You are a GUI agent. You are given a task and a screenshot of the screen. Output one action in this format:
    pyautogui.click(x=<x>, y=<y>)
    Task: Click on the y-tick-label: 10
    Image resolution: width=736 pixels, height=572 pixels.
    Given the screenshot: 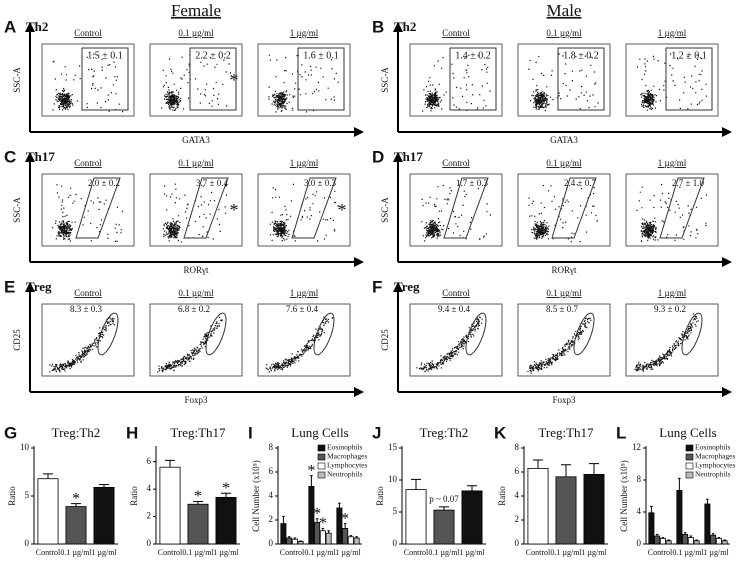 What is the action you would take?
    pyautogui.click(x=25, y=447)
    